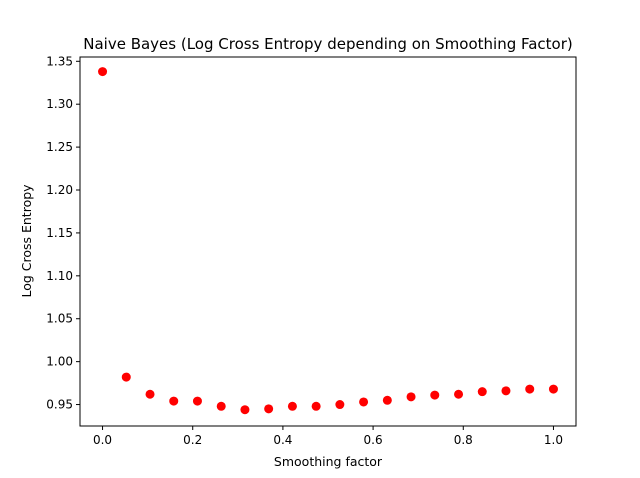 The height and width of the screenshot is (478, 640). I want to click on x-tick-label: 0.2, so click(192, 440).